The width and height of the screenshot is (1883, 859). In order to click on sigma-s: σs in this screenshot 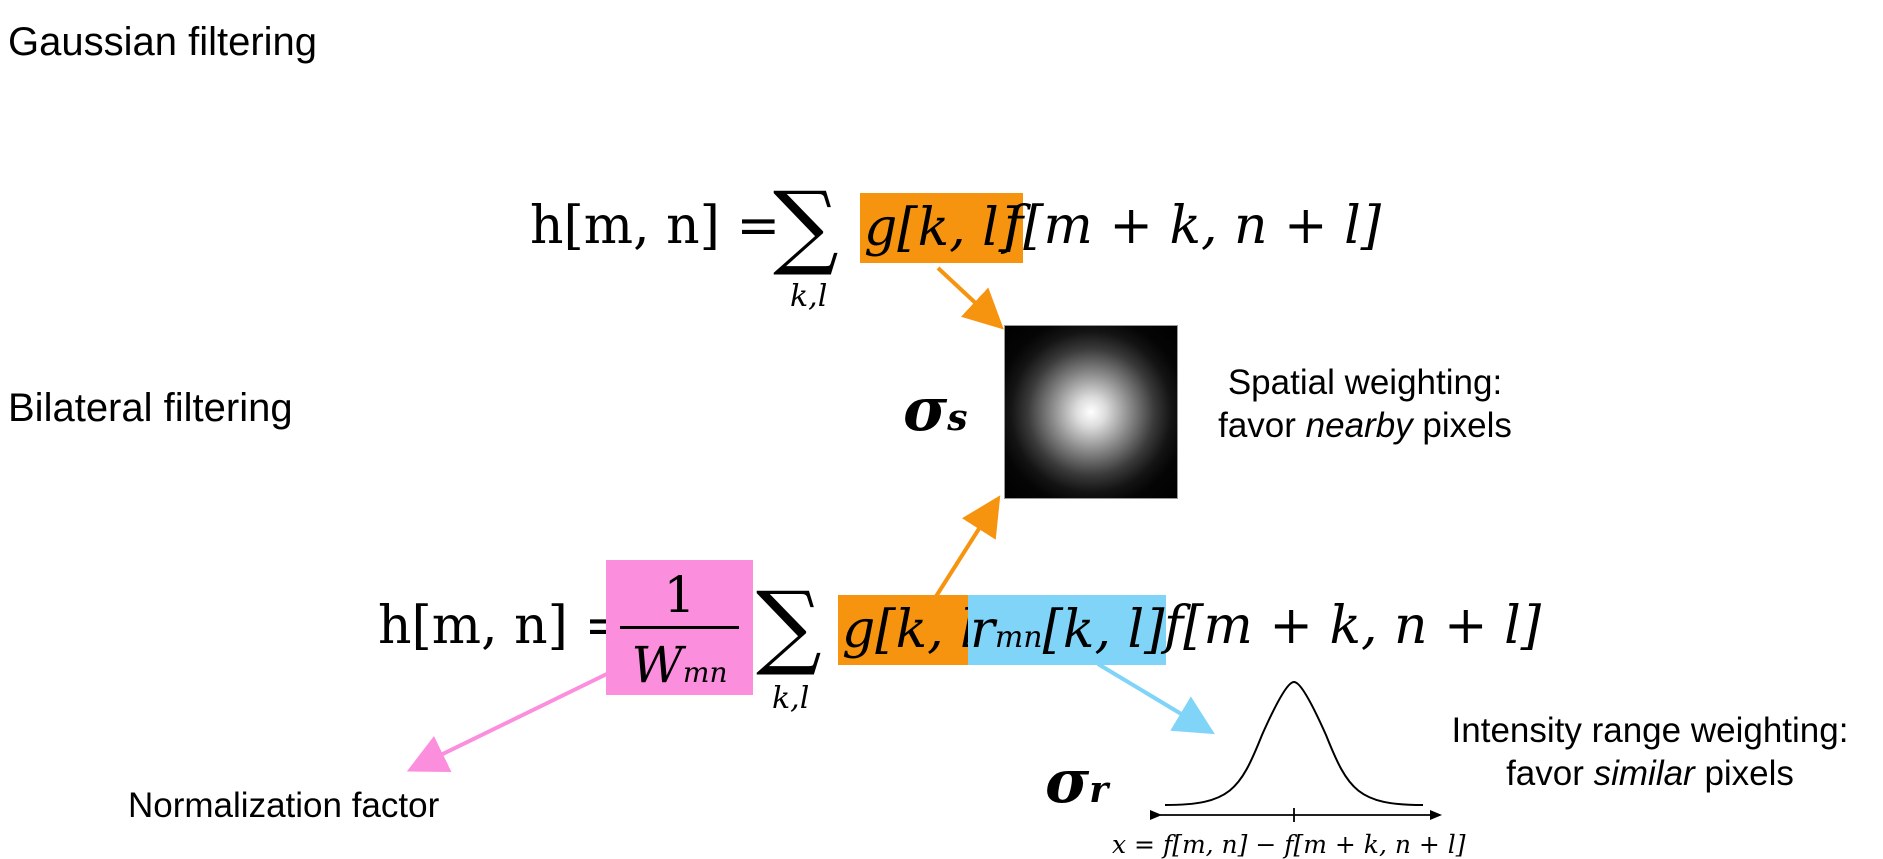, I will do `click(935, 410)`.